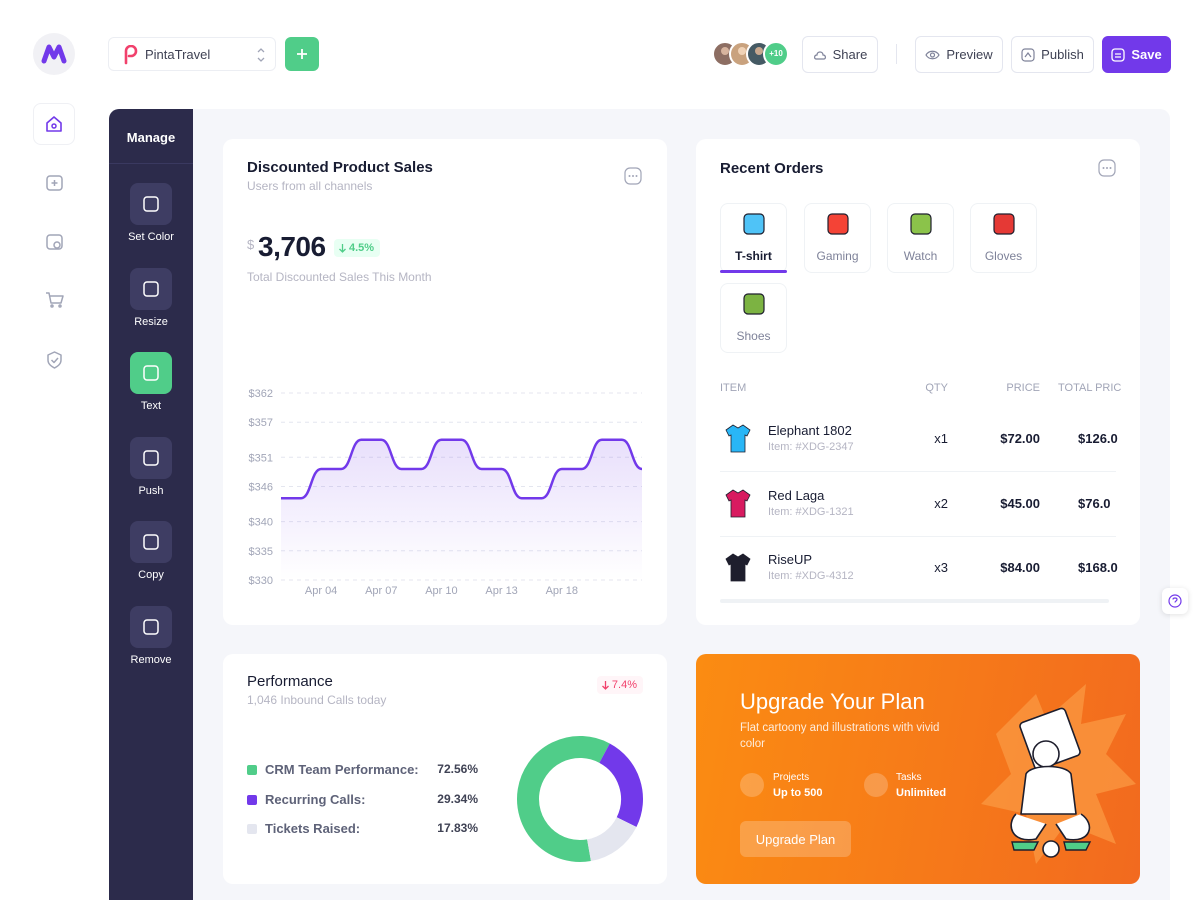 The width and height of the screenshot is (1200, 900). What do you see at coordinates (1020, 503) in the screenshot?
I see `item-price: $45.00` at bounding box center [1020, 503].